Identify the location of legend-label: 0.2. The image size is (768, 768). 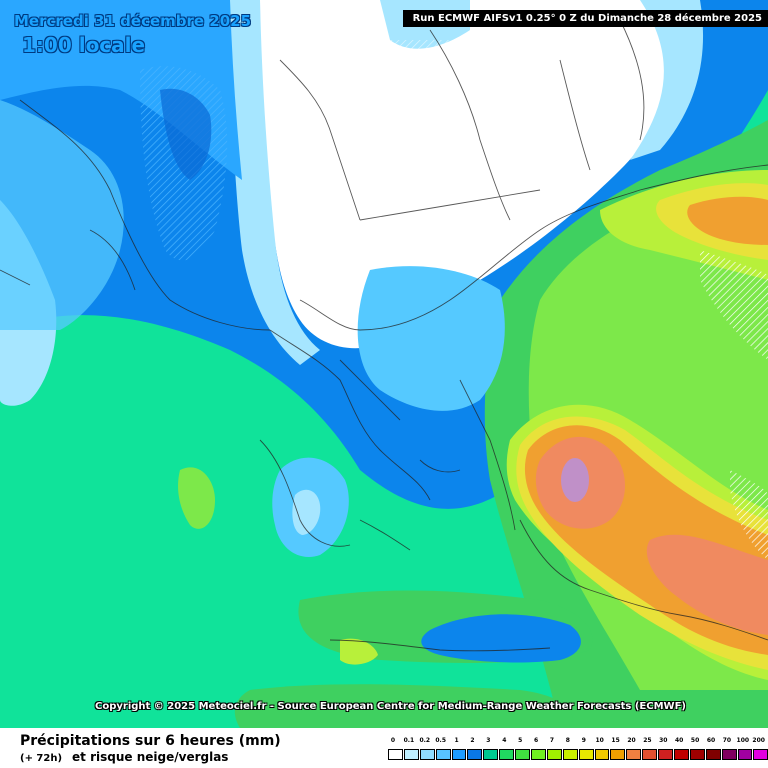
(425, 740).